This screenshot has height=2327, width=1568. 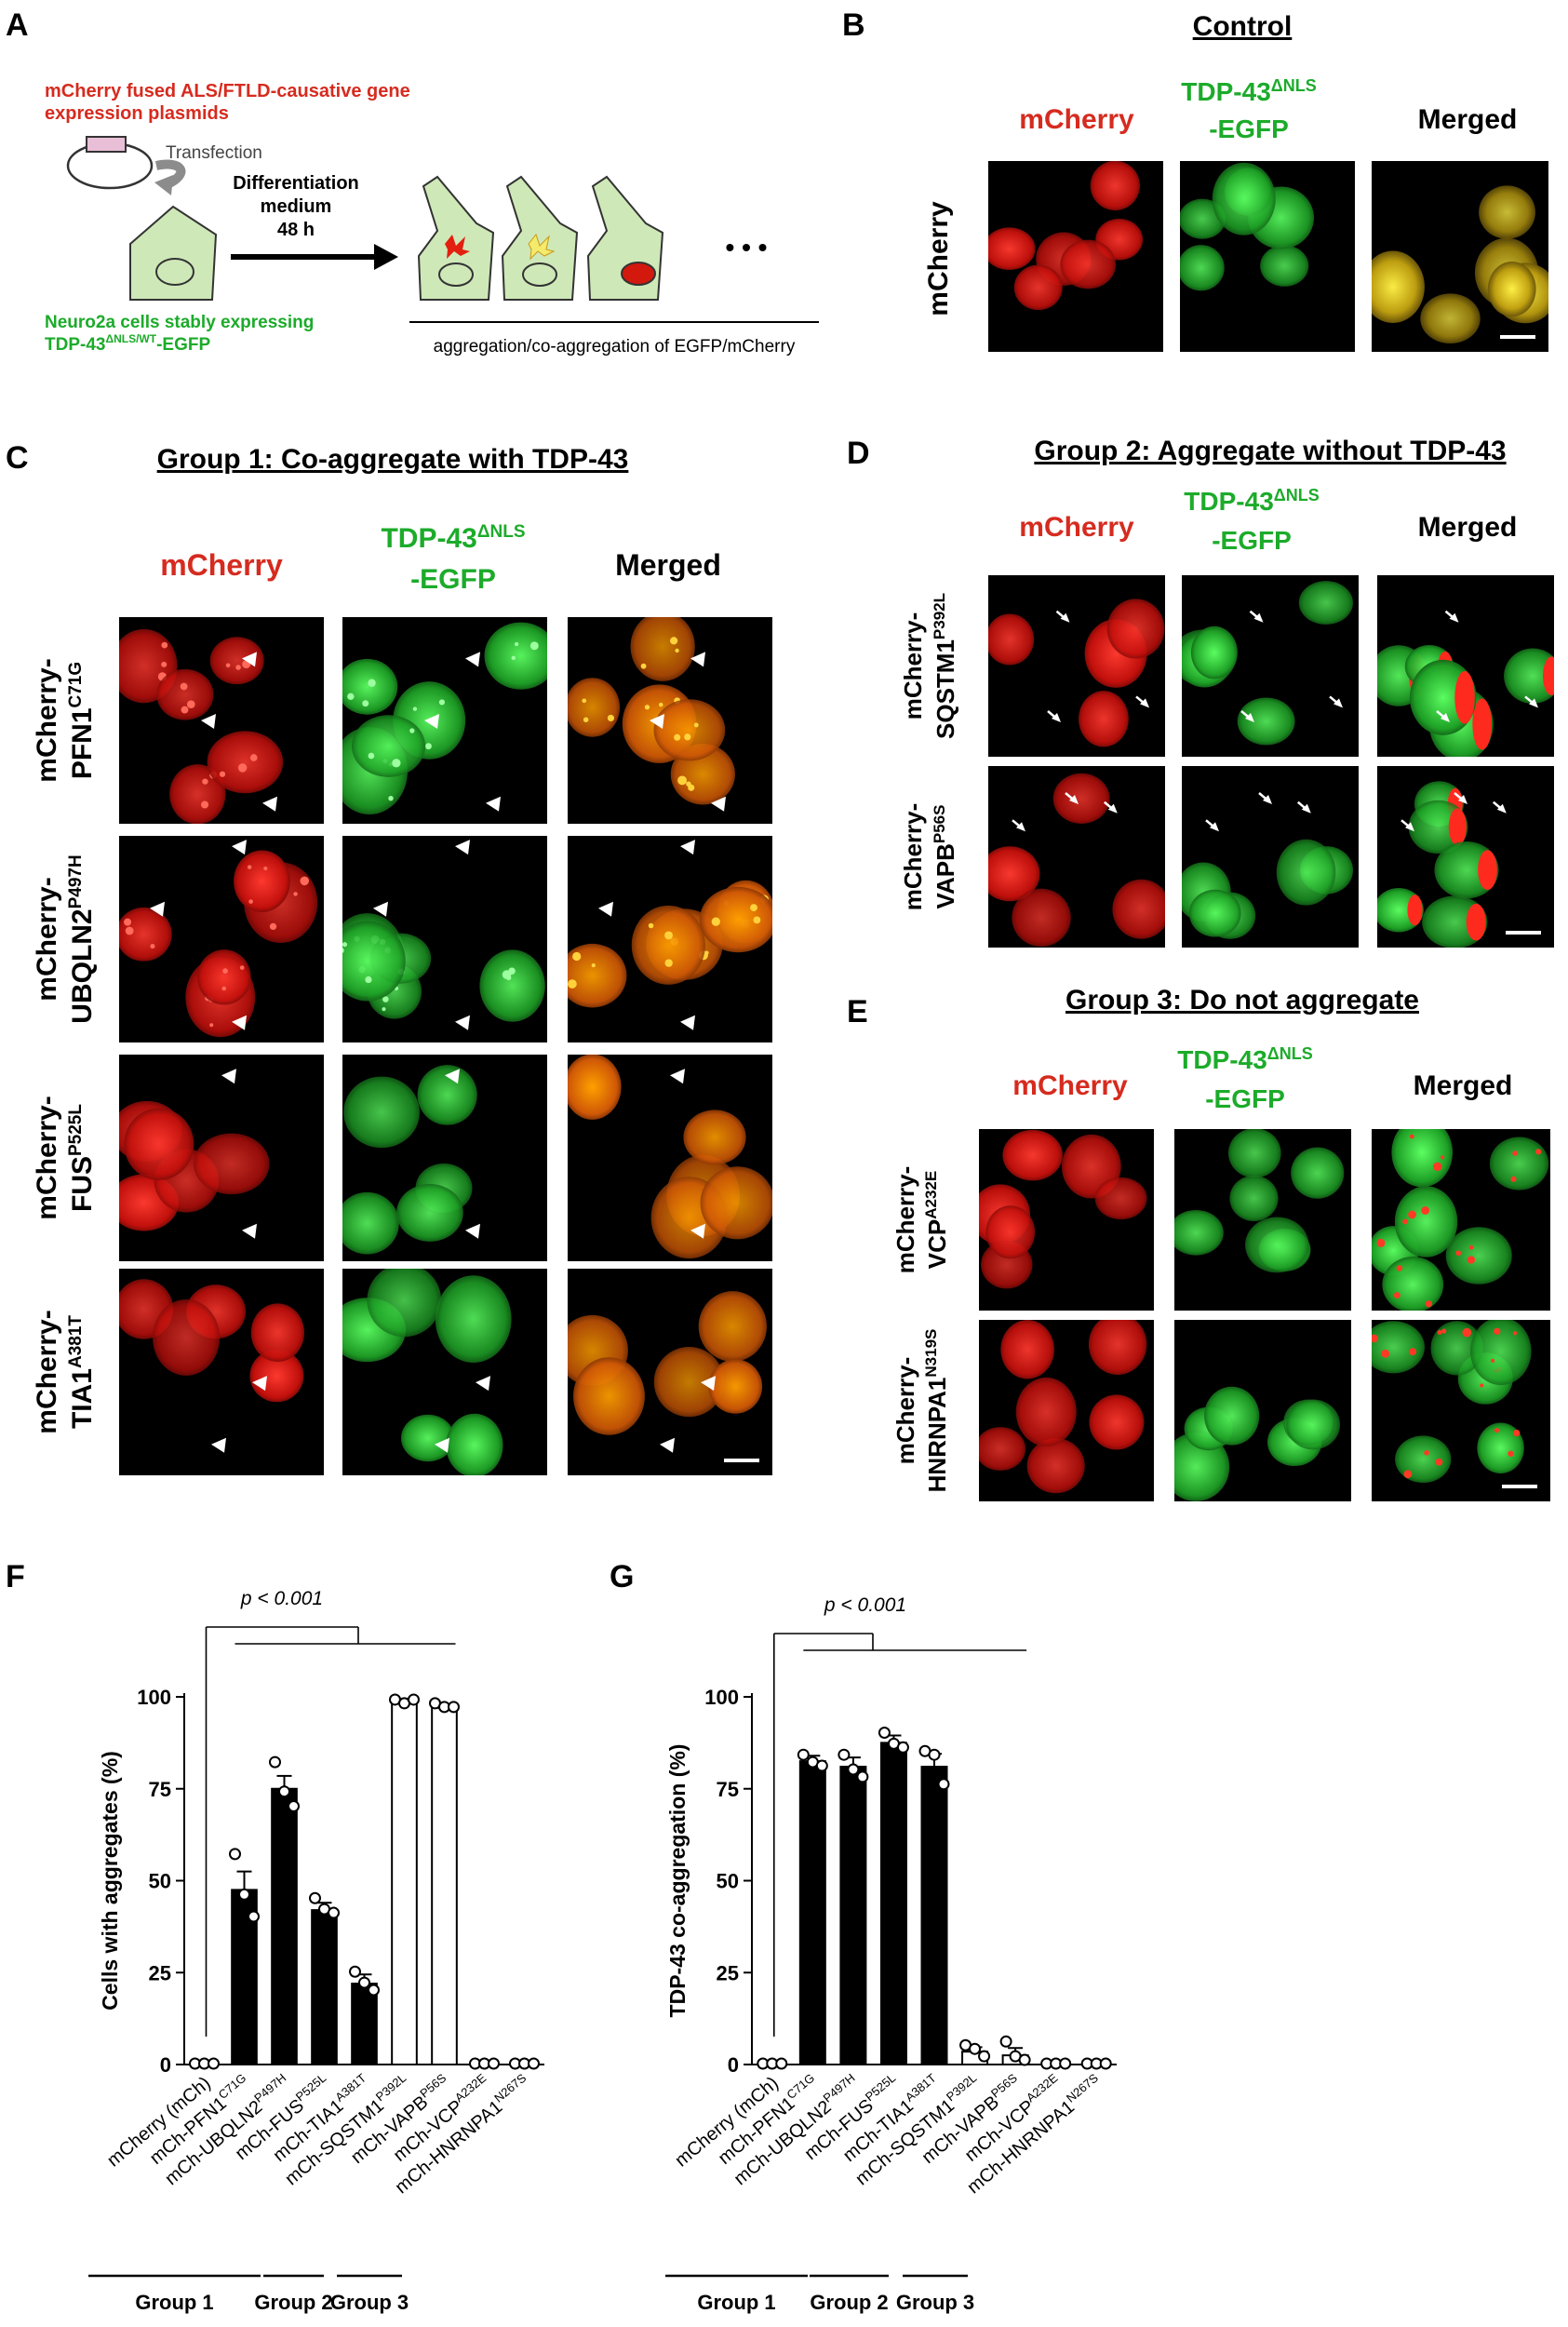 I want to click on transfection-arrowhead-icon, so click(x=163, y=185).